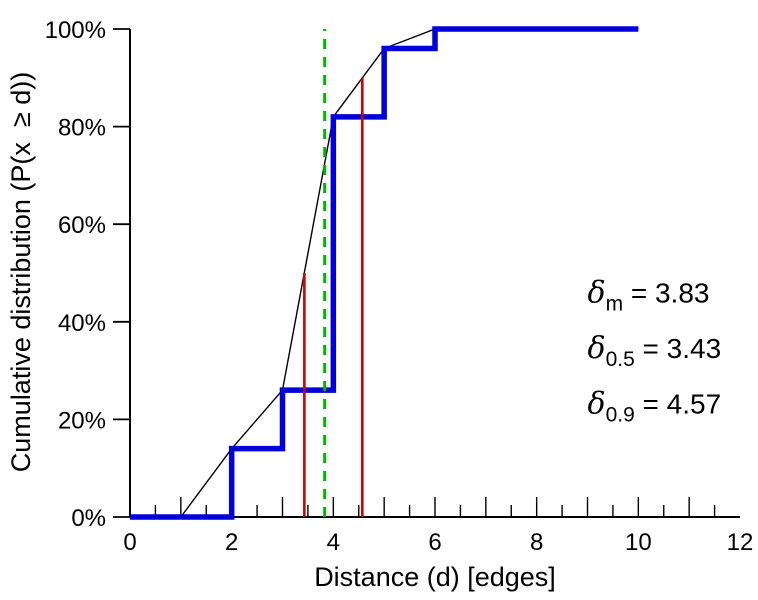 This screenshot has height=600, width=758. What do you see at coordinates (638, 542) in the screenshot?
I see `x-tick-label: 10` at bounding box center [638, 542].